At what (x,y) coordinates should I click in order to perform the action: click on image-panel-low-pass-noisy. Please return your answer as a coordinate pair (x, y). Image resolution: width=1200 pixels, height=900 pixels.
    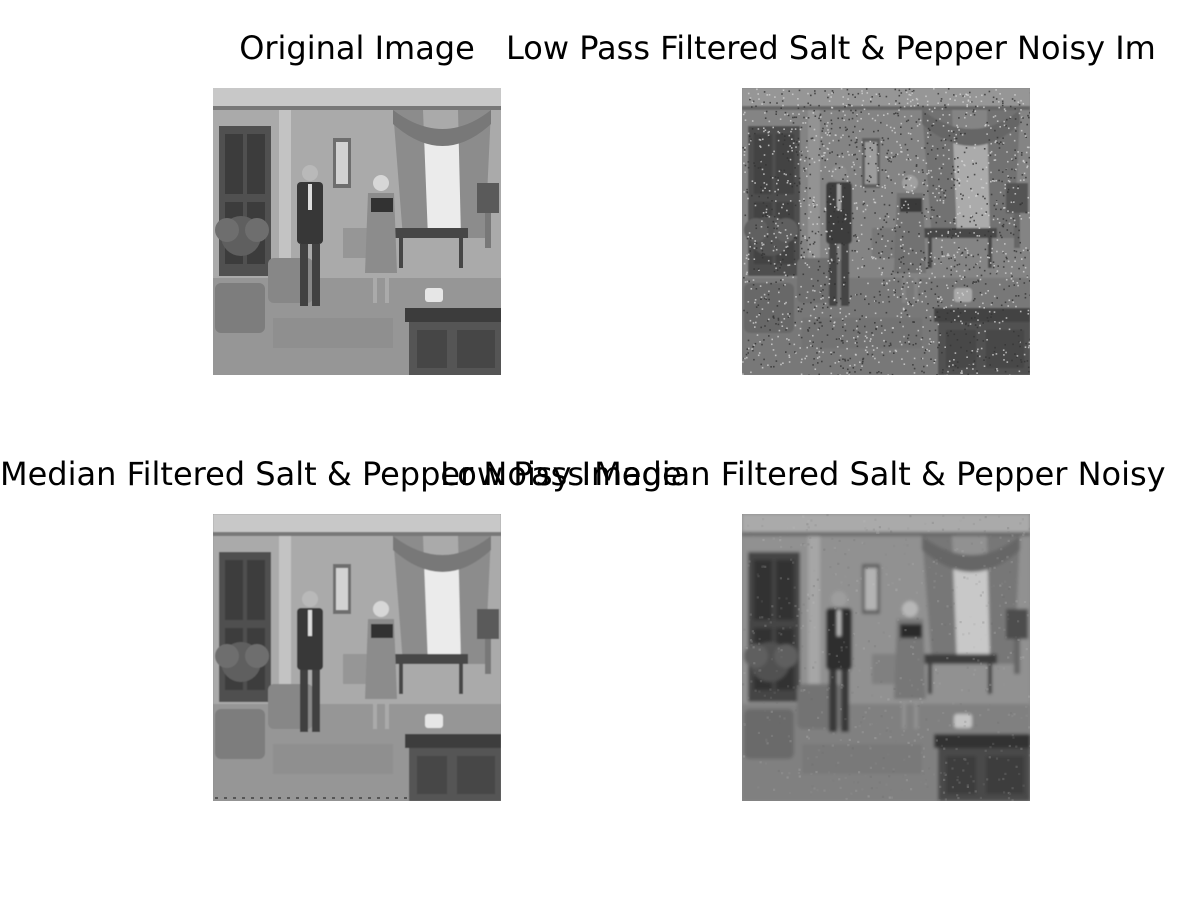
    Looking at the image, I should click on (886, 231).